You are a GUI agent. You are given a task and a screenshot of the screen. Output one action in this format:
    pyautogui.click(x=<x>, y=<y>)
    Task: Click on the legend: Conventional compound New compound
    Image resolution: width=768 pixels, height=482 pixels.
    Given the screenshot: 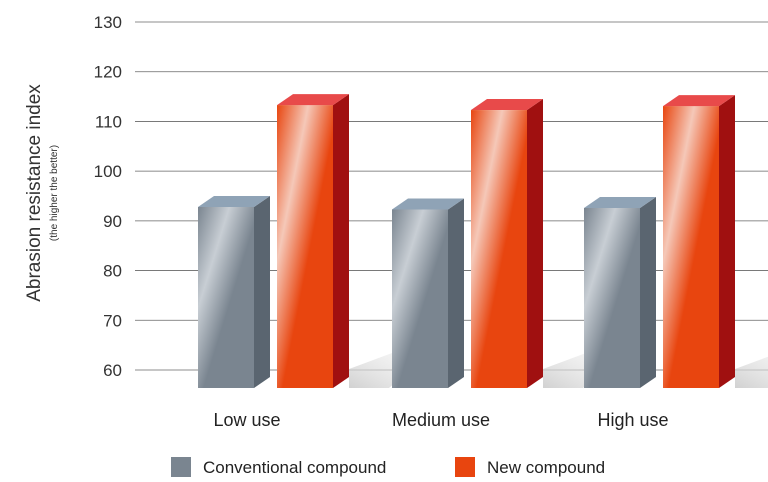 What is the action you would take?
    pyautogui.click(x=388, y=467)
    